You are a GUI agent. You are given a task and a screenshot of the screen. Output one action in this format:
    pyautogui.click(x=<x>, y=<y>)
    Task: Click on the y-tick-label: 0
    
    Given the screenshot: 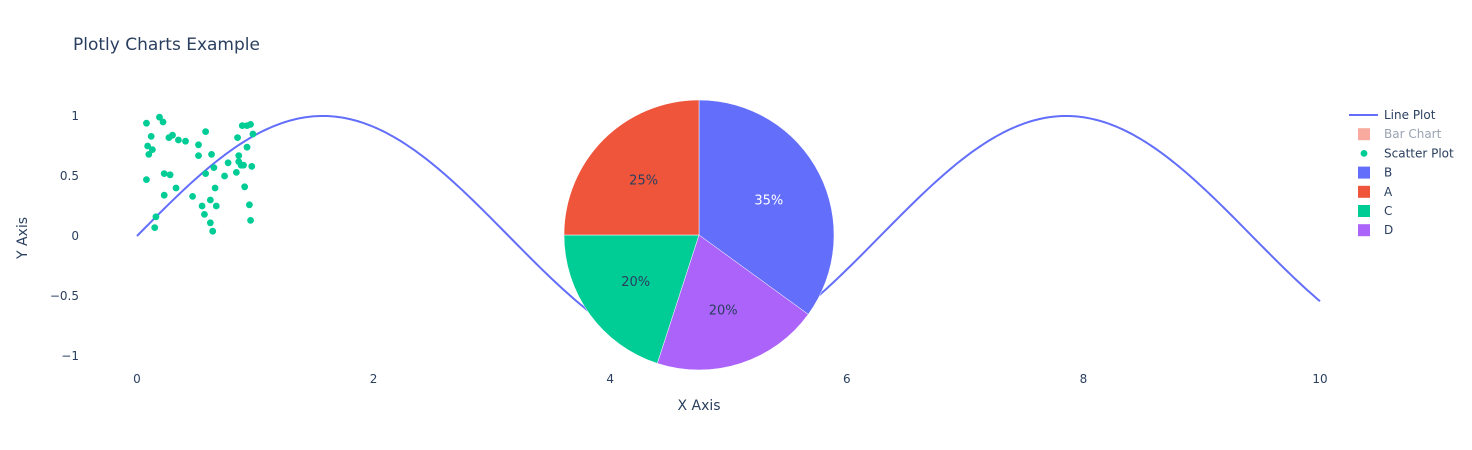 What is the action you would take?
    pyautogui.click(x=75, y=236)
    